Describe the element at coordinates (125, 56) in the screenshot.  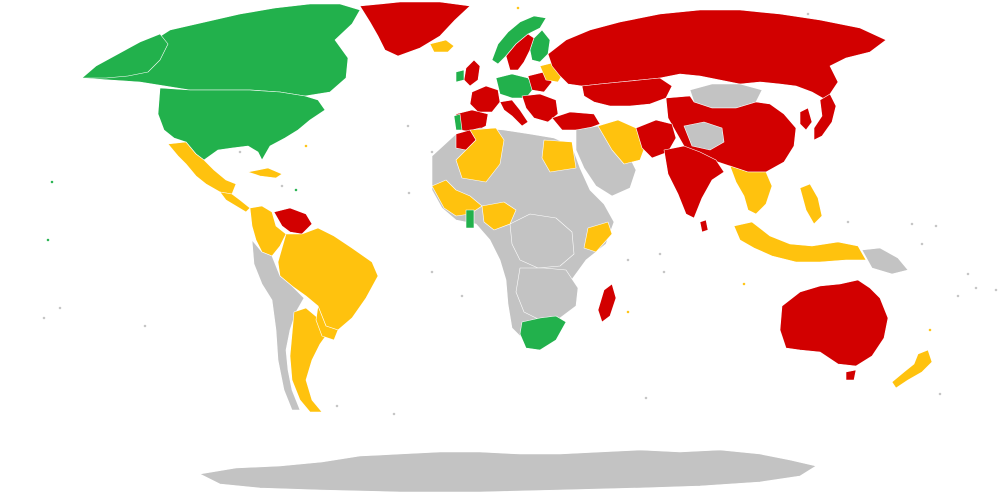
I see `alaska-region` at that location.